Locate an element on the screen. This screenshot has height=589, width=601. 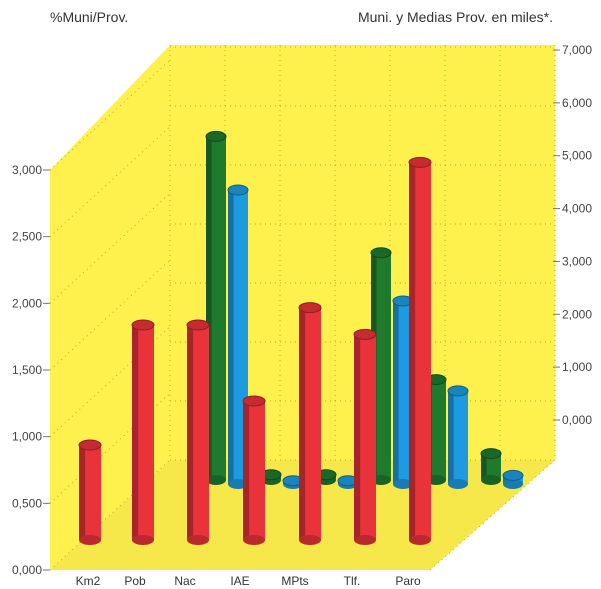
right-tick-label: 7,000 is located at coordinates (577, 50).